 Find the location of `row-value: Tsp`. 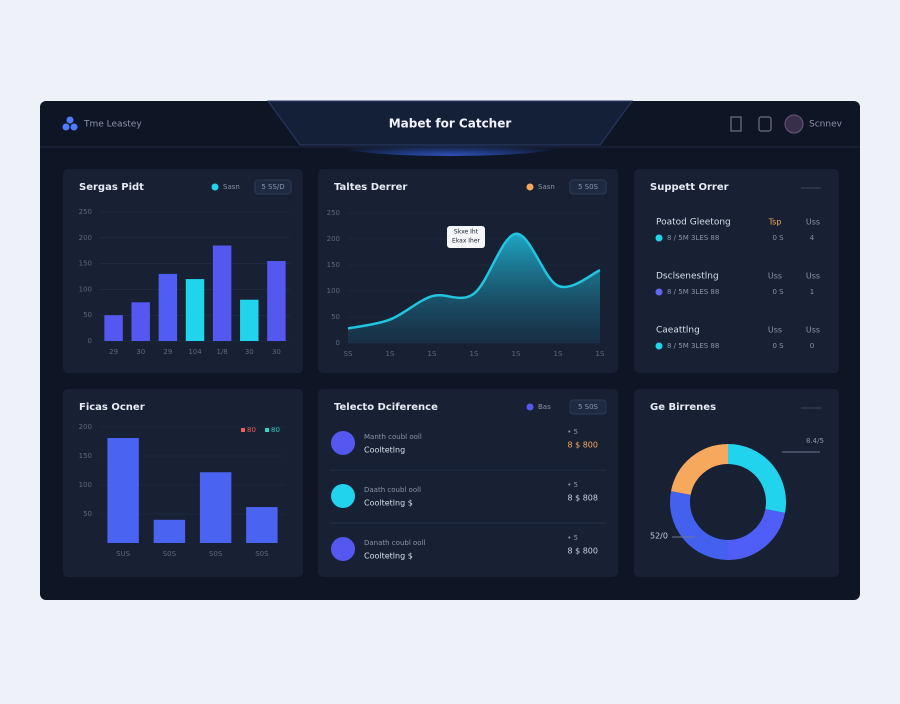

row-value: Tsp is located at coordinates (775, 222).